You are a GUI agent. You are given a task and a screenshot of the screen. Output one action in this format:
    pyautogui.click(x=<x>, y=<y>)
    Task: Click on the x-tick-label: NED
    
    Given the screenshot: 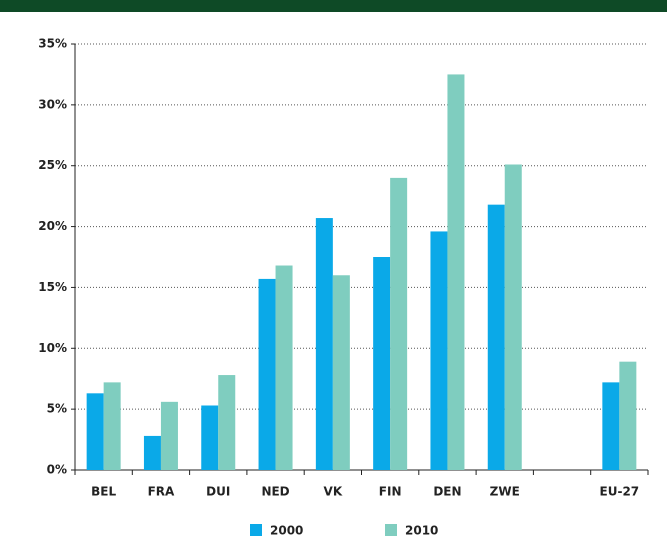 What is the action you would take?
    pyautogui.click(x=275, y=492)
    